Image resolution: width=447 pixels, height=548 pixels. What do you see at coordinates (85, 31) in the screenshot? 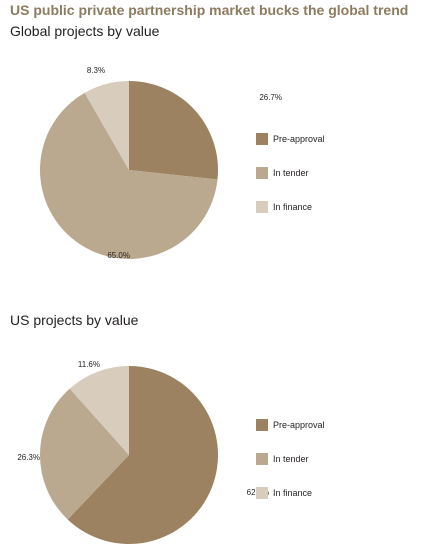
I see `global-chart-title: Global projects by value` at bounding box center [85, 31].